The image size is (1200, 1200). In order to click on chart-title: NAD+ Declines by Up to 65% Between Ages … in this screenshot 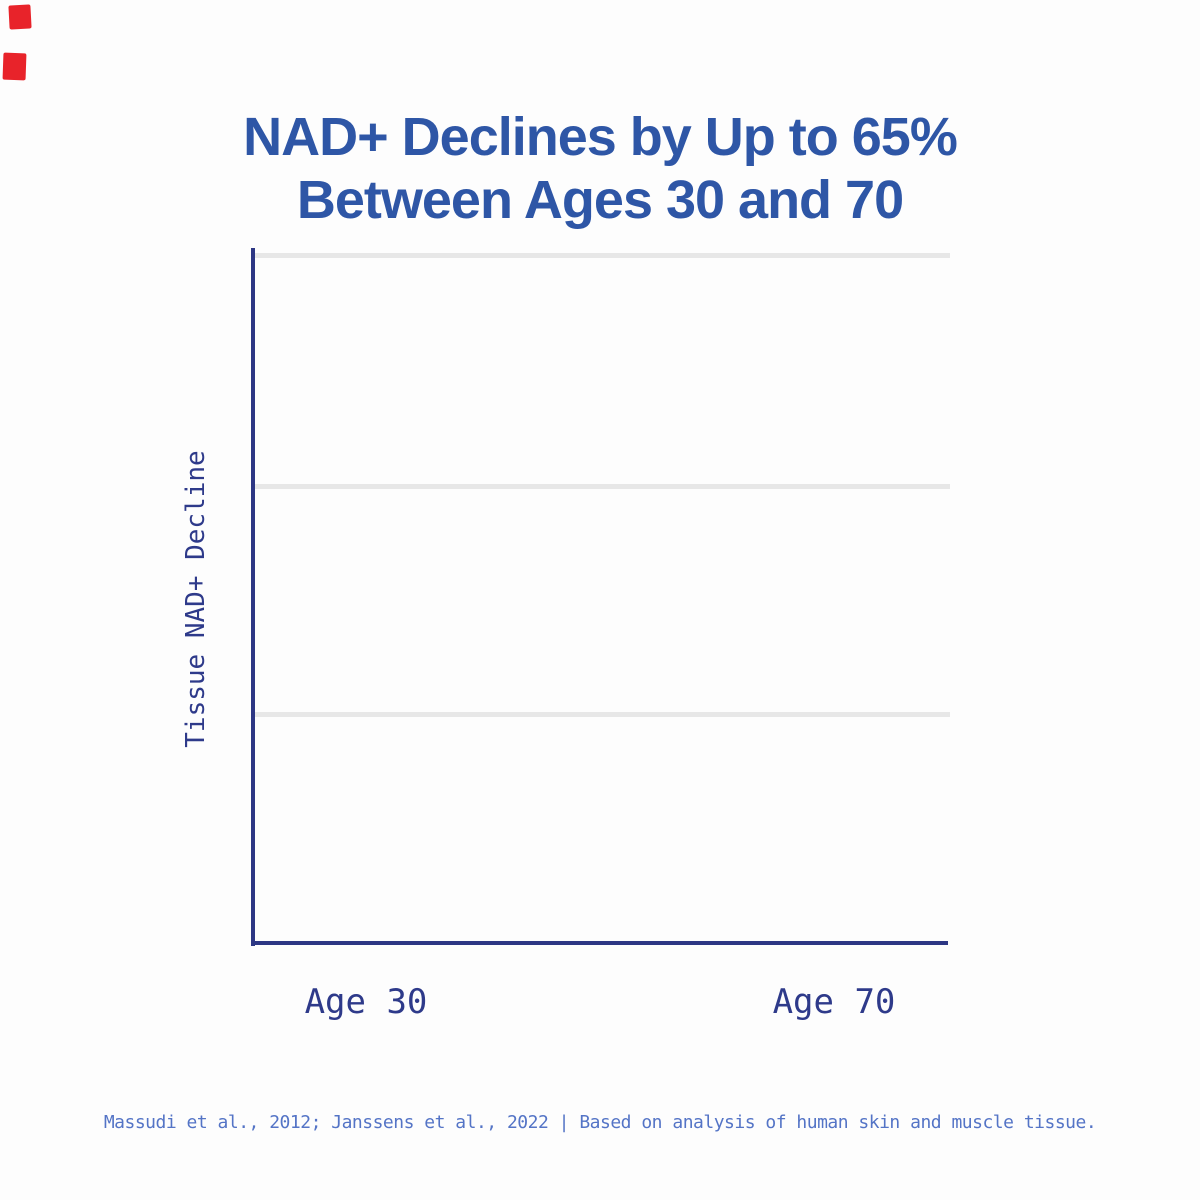, I will do `click(600, 169)`.